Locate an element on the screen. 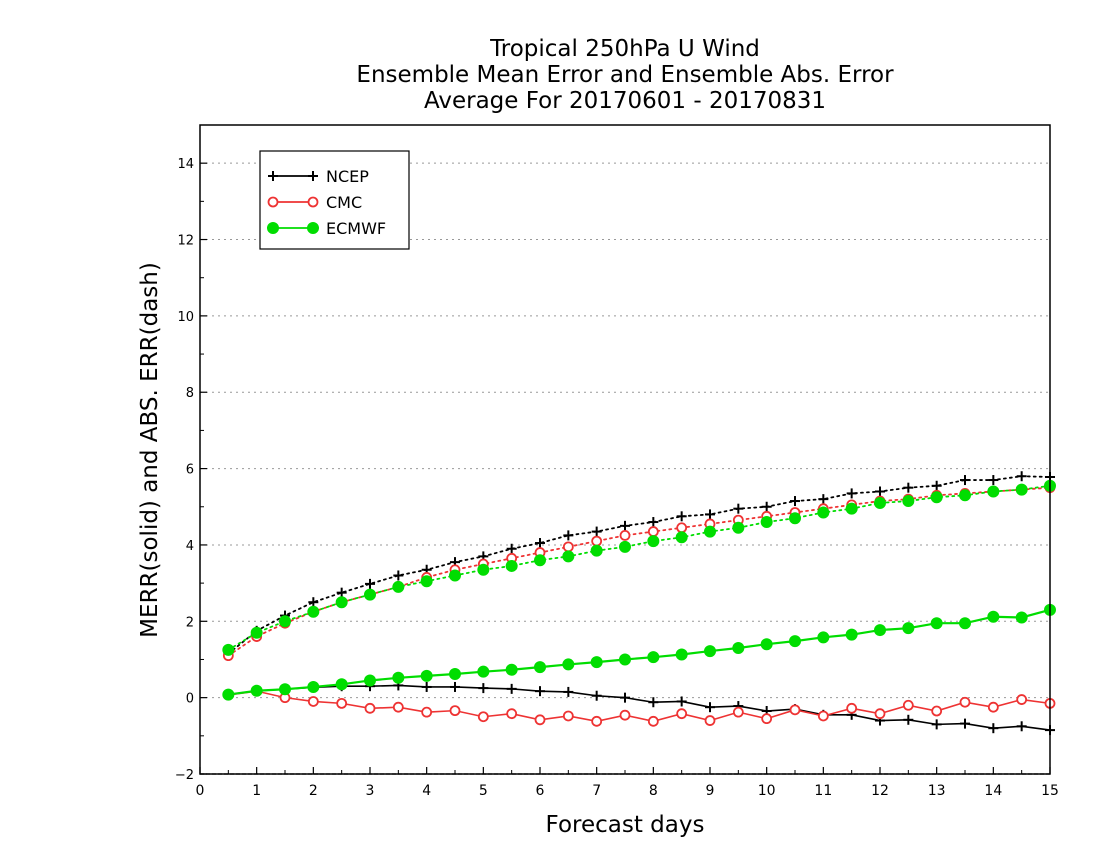  y-tick-label: 12 is located at coordinates (185, 241).